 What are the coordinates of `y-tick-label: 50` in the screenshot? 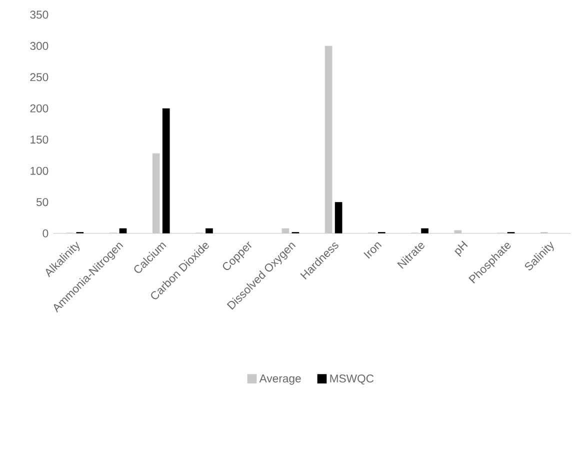 It's located at (42, 202).